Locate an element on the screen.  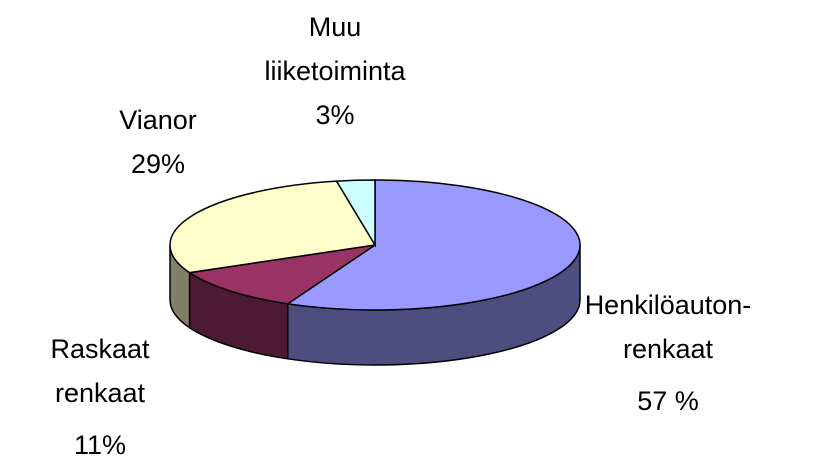
slice-label: Muu liiketoiminta 3% is located at coordinates (335, 71).